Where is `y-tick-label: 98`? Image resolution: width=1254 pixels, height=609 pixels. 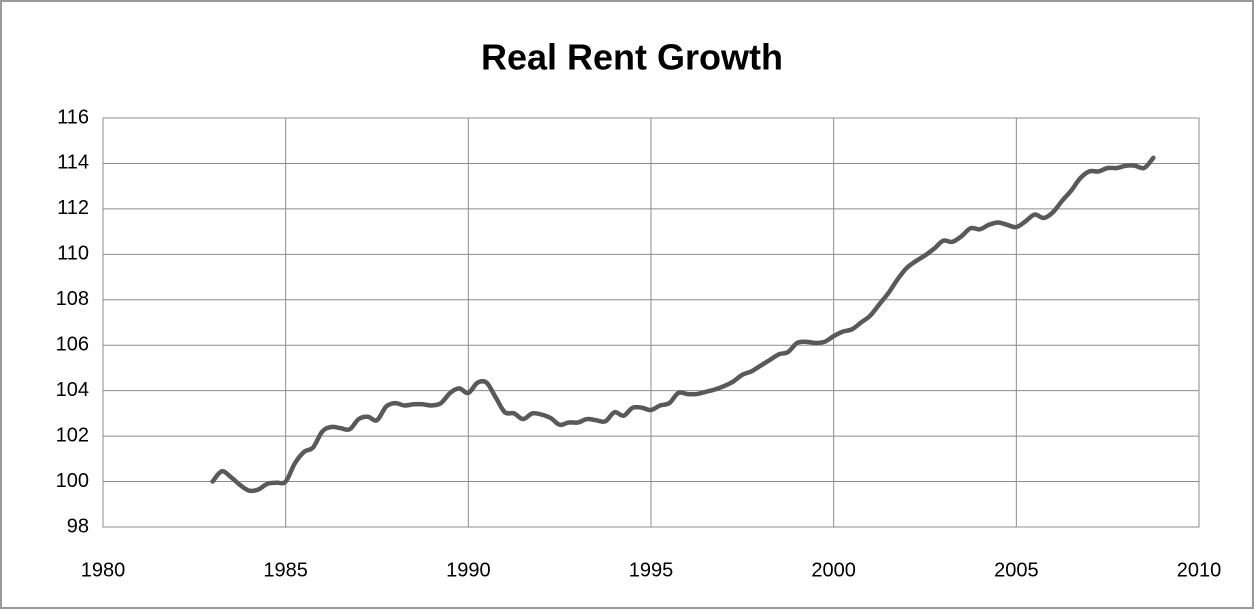 y-tick-label: 98 is located at coordinates (78, 526).